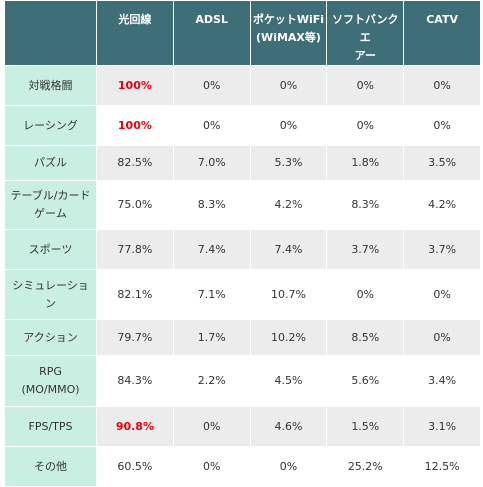  Describe the element at coordinates (365, 466) in the screenshot. I see `table-cell: 25.2%` at that location.